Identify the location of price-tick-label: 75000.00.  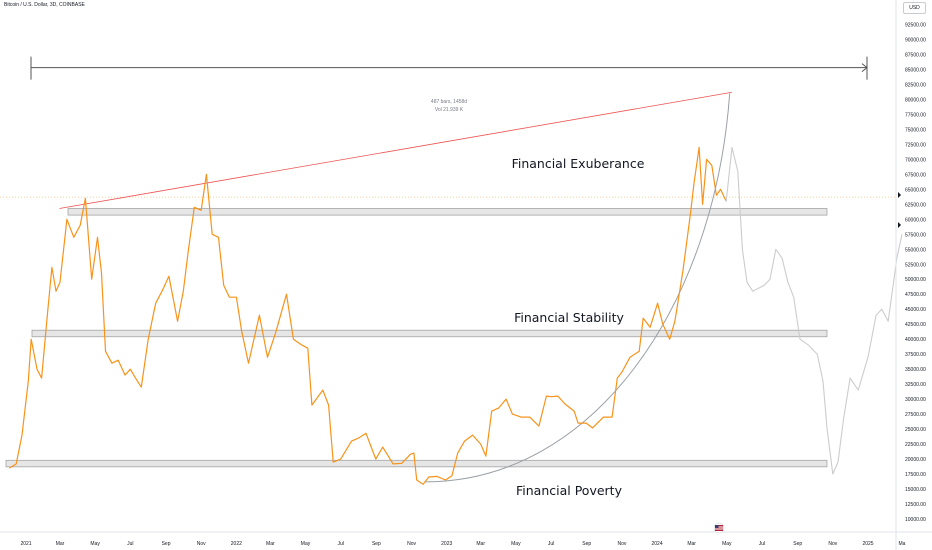
(915, 130).